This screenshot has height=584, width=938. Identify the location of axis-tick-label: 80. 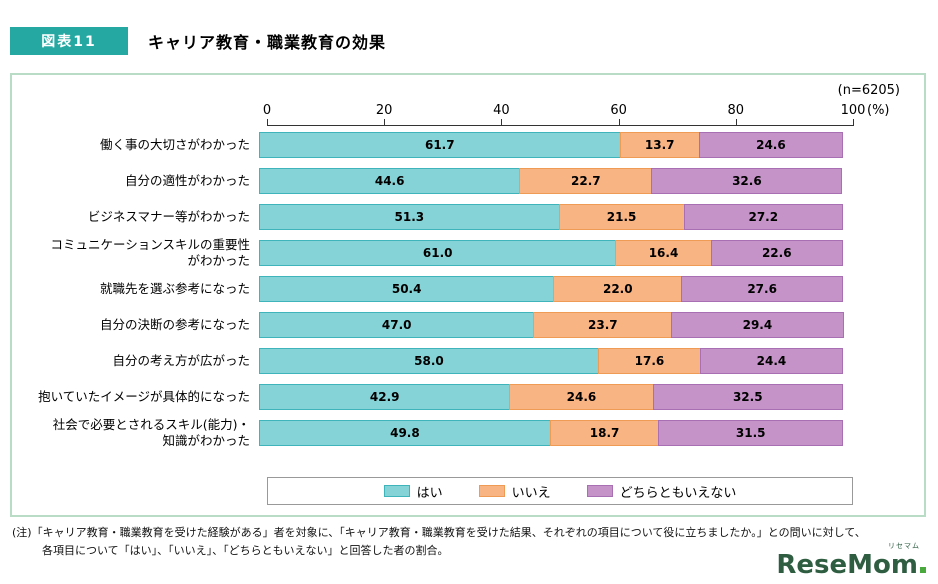
(736, 110).